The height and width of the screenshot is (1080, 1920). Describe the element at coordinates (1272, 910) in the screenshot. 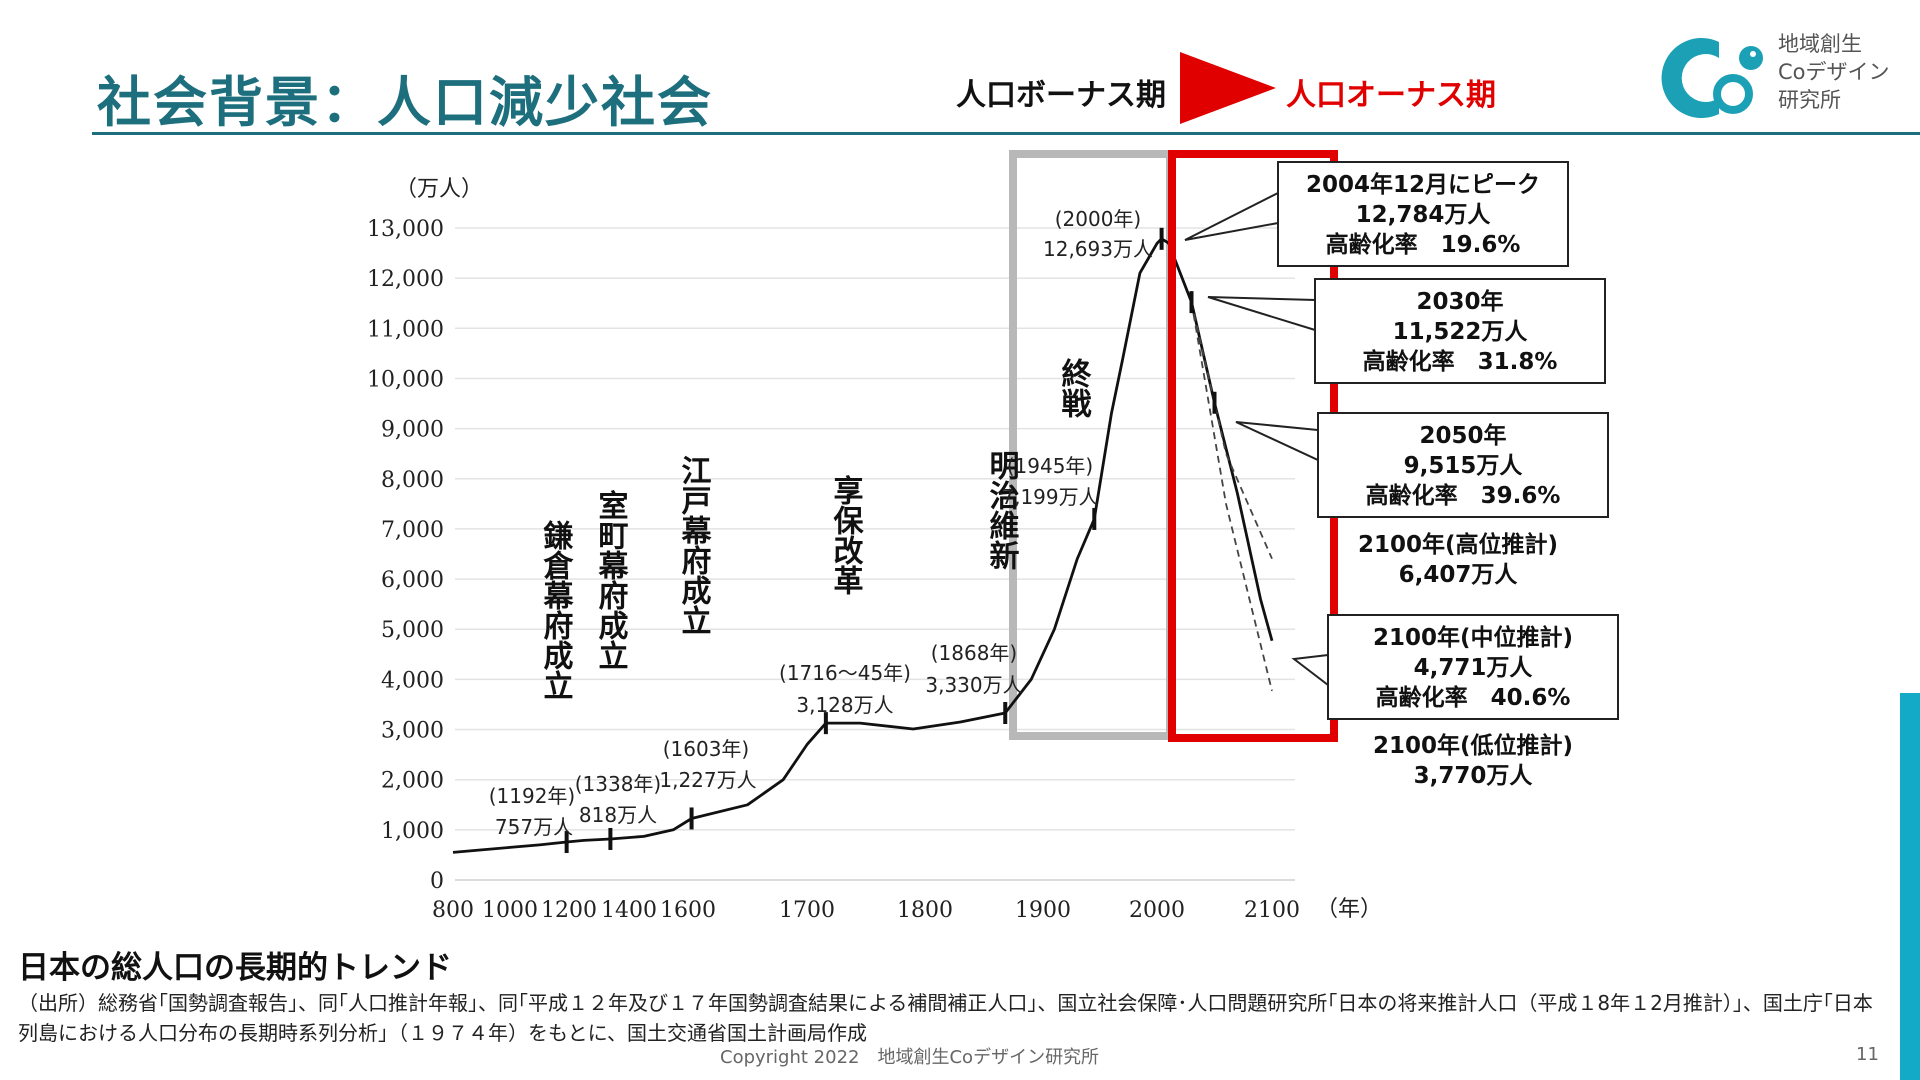

I see `x-tick-label: 2100` at that location.